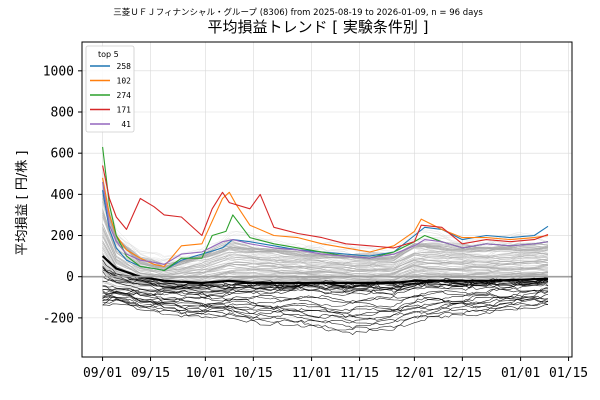 This screenshot has width=600, height=400. What do you see at coordinates (317, 27) in the screenshot?
I see `chart-title: 平均損益トレンド [ 実験条件別 ]` at bounding box center [317, 27].